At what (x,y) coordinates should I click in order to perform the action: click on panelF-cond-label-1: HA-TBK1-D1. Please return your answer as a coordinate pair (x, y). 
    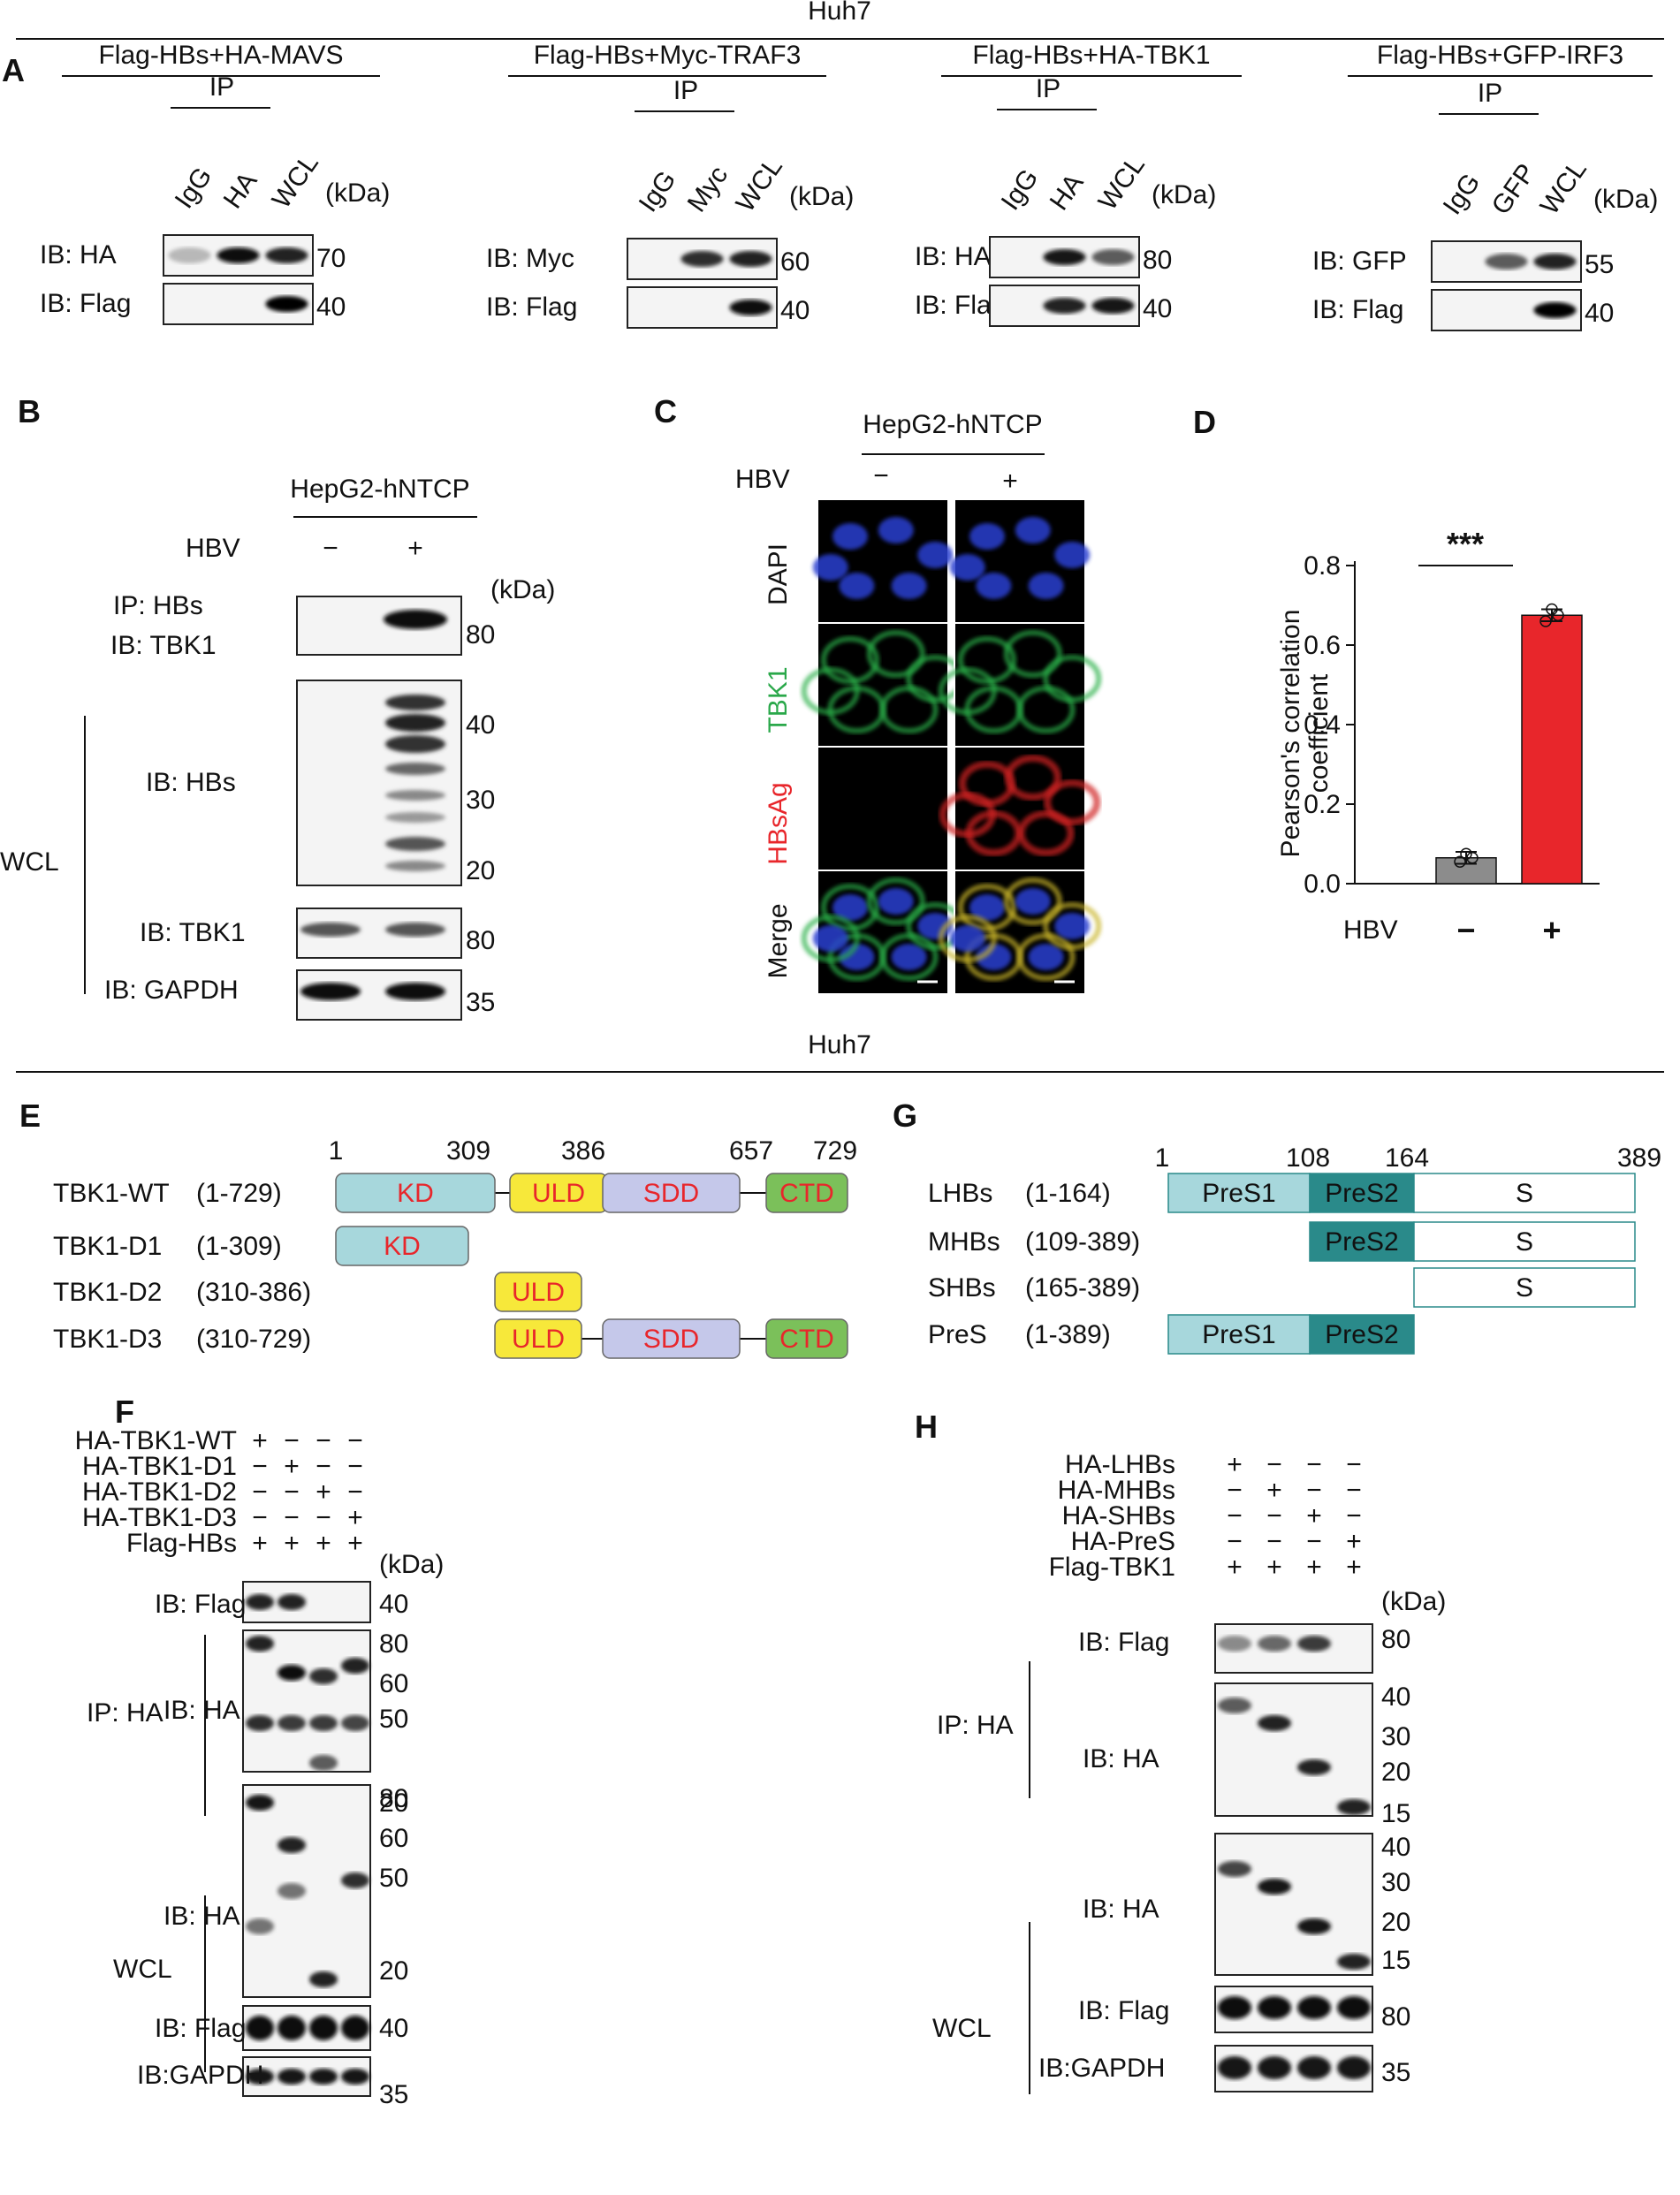
    Looking at the image, I should click on (159, 1467).